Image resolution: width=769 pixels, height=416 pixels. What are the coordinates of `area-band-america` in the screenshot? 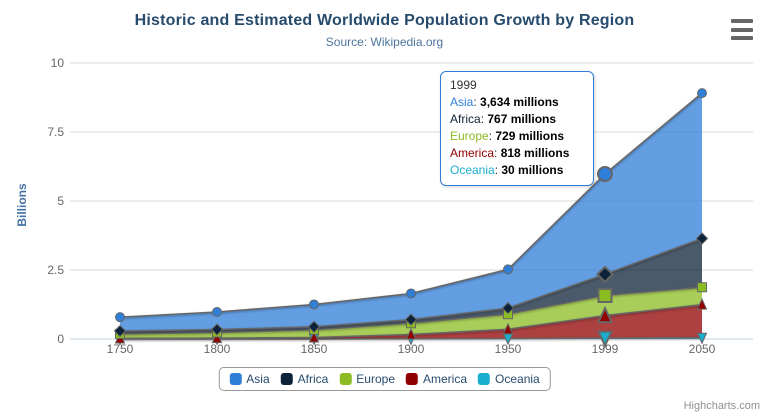 It's located at (411, 321).